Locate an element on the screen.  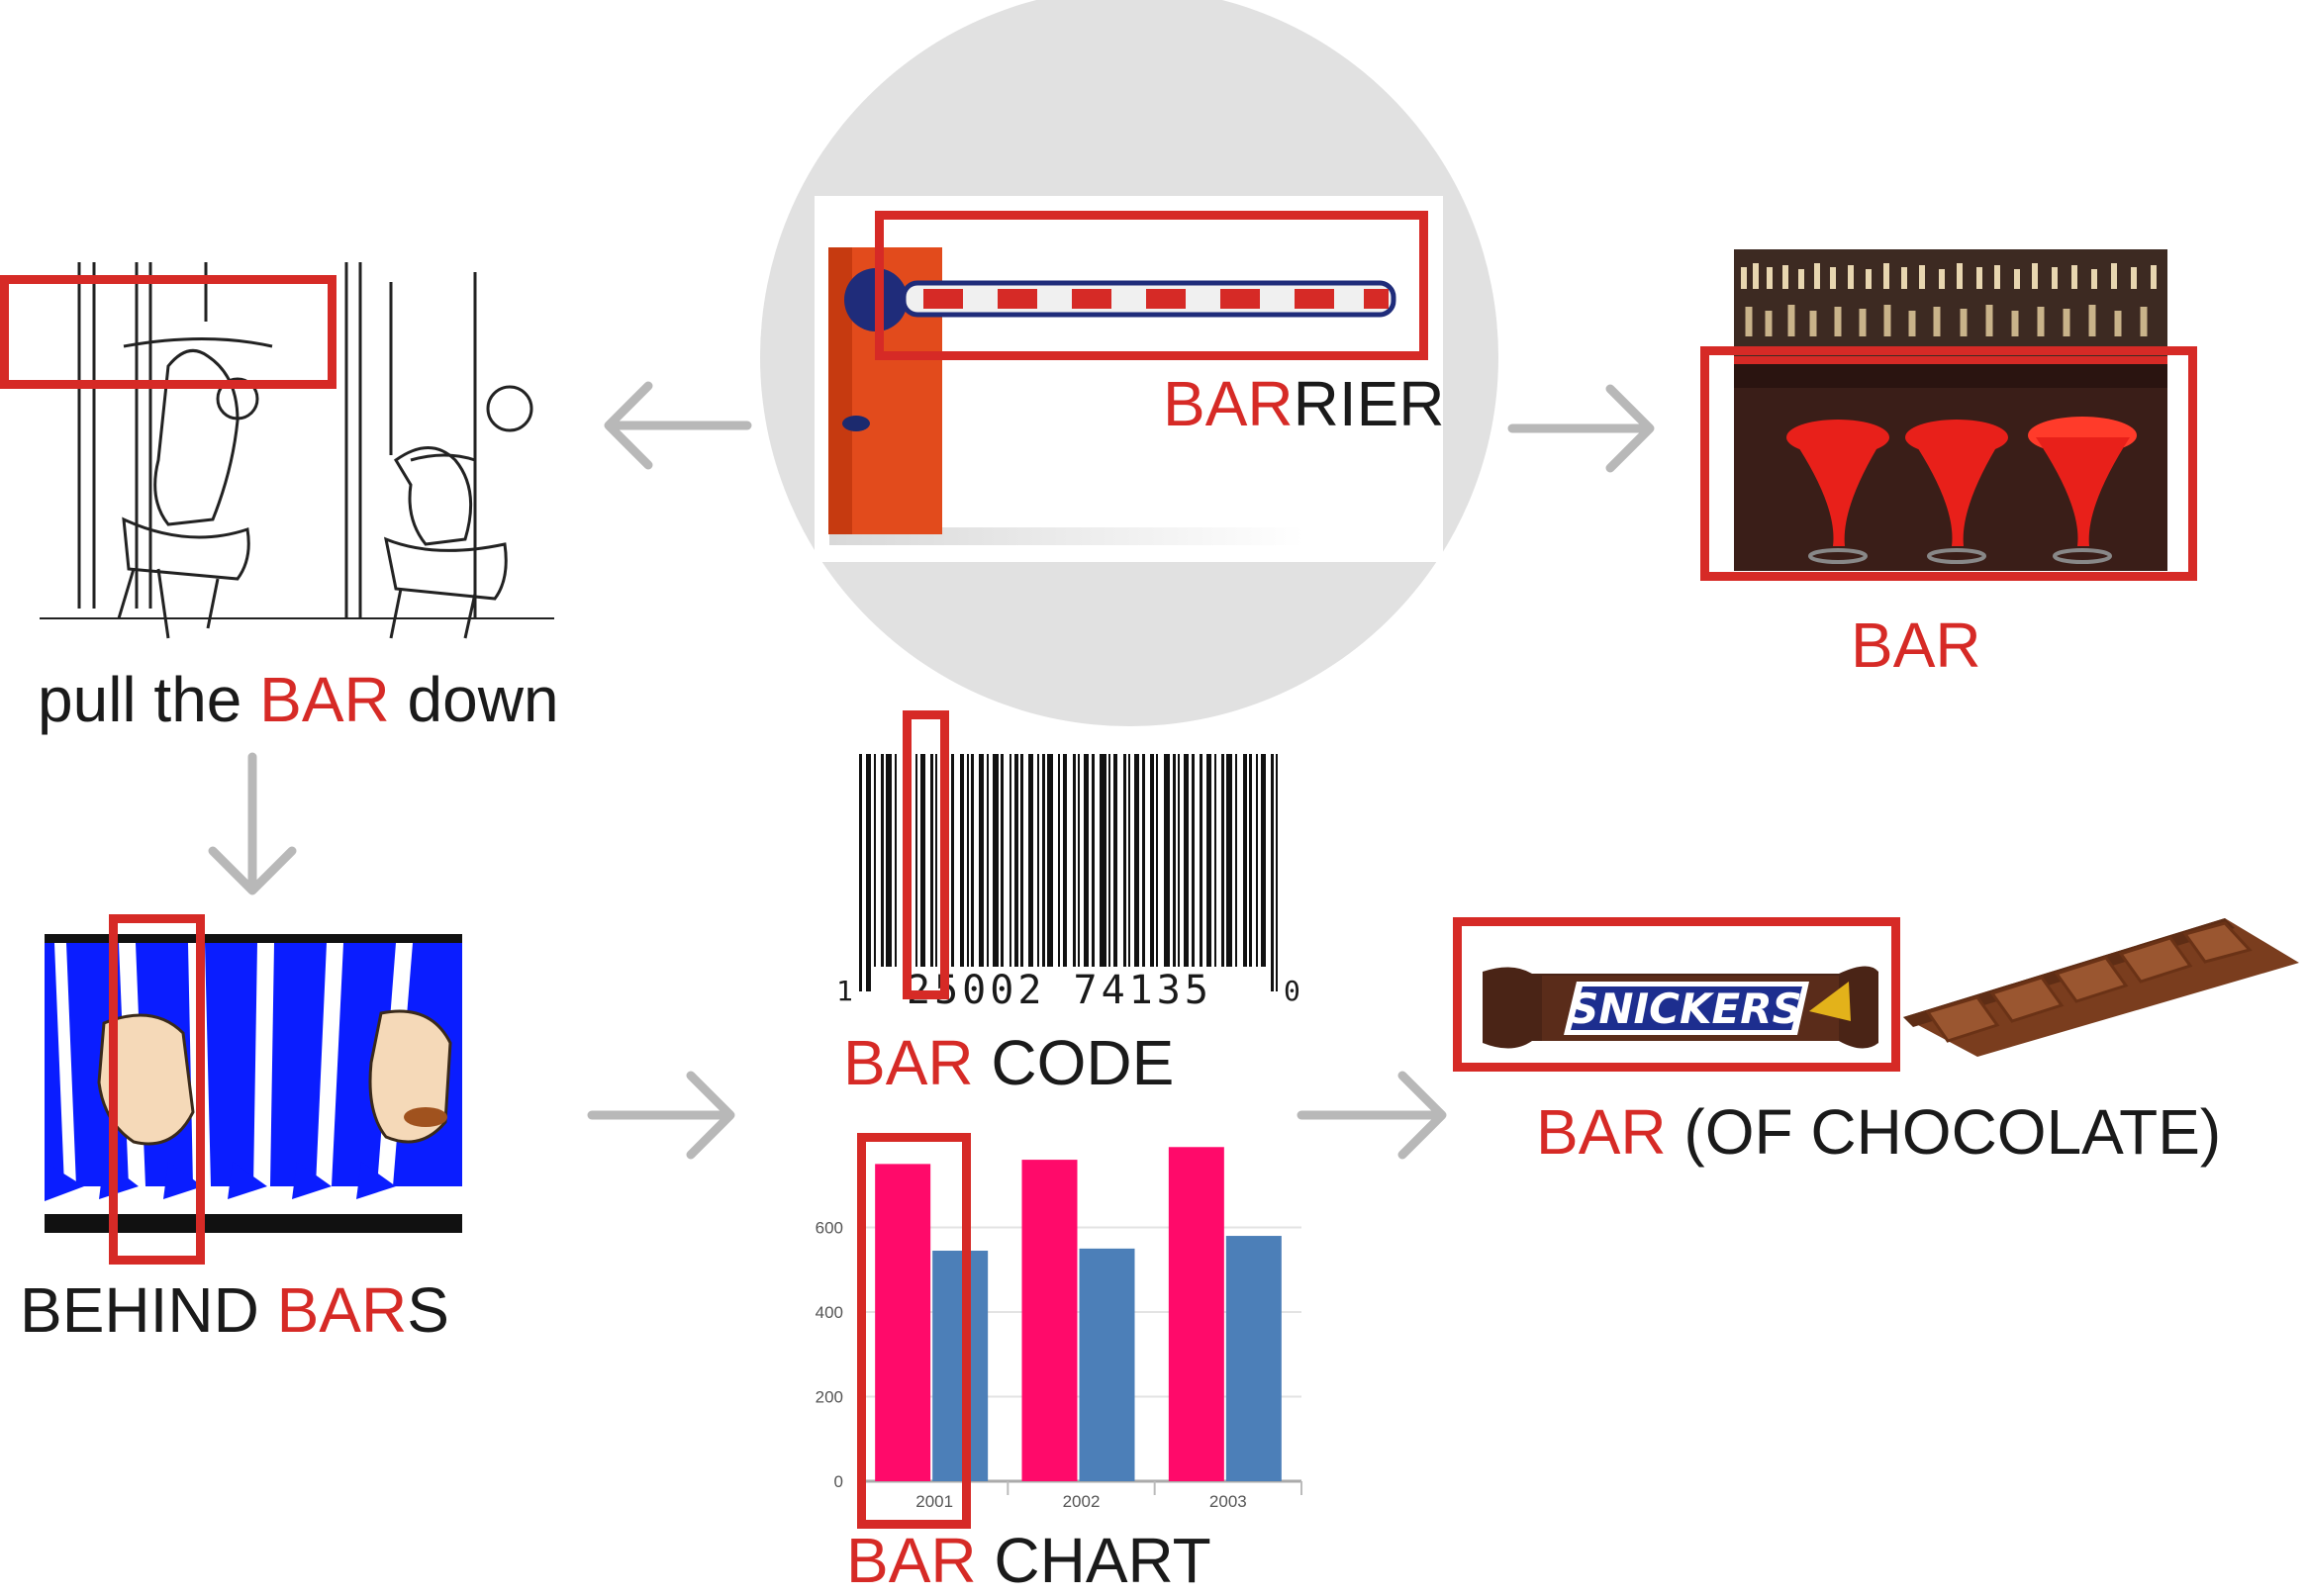
chocolate-label: BAR (OF CHOCOLATE) is located at coordinates (1878, 1132).